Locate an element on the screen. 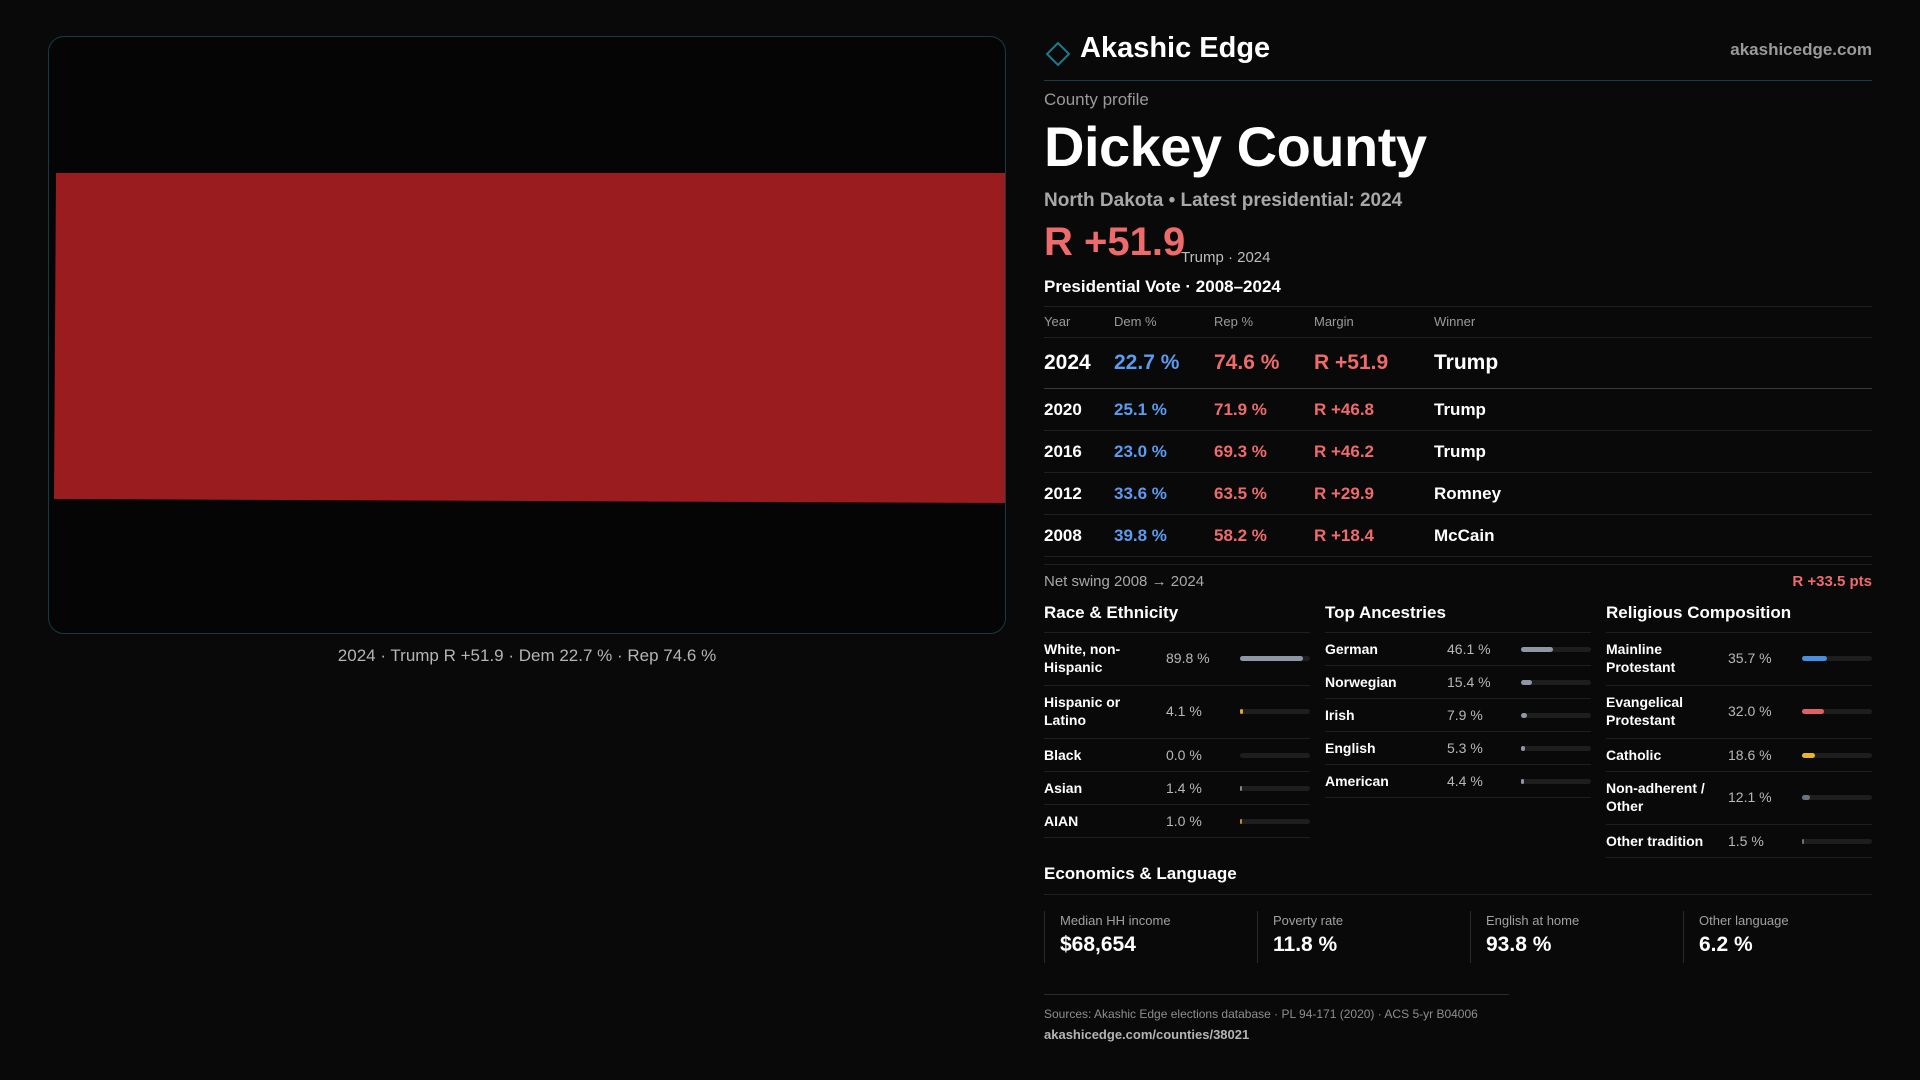  stat-card: Poverty rate 11.8 % is located at coordinates (1353, 937).